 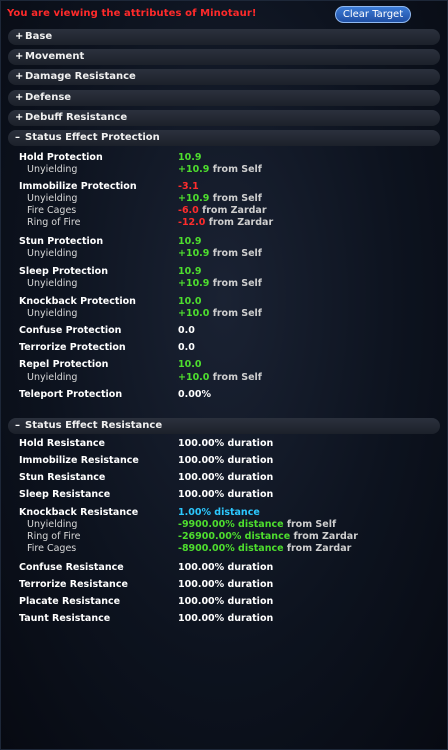 What do you see at coordinates (220, 253) in the screenshot?
I see `attribute-value: +10.9 from Self` at bounding box center [220, 253].